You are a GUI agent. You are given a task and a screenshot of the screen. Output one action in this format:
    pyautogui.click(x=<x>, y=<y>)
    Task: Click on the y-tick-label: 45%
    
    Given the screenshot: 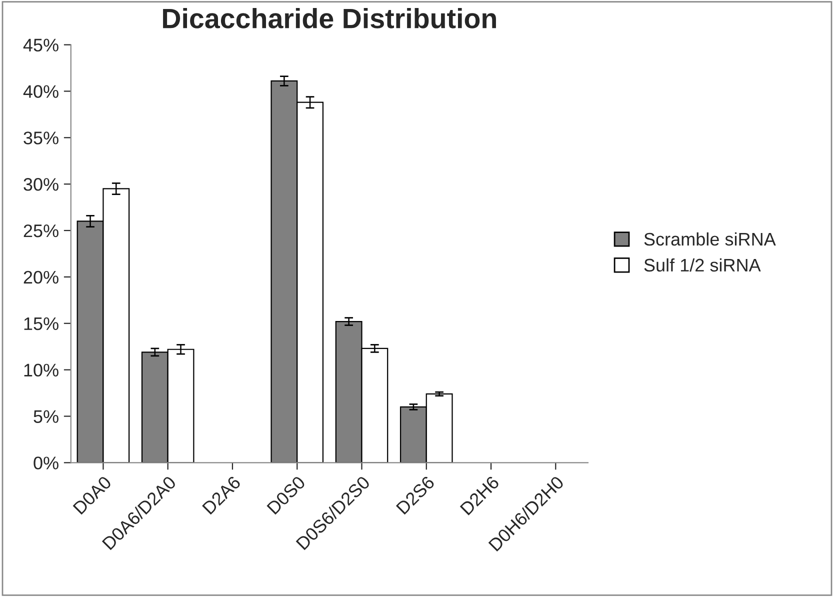 What is the action you would take?
    pyautogui.click(x=40, y=45)
    